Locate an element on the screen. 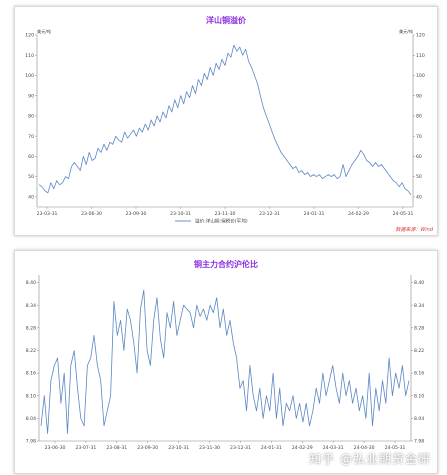 Image resolution: width=447 pixels, height=475 pixels. y-tick-label-left: 90 is located at coordinates (31, 96).